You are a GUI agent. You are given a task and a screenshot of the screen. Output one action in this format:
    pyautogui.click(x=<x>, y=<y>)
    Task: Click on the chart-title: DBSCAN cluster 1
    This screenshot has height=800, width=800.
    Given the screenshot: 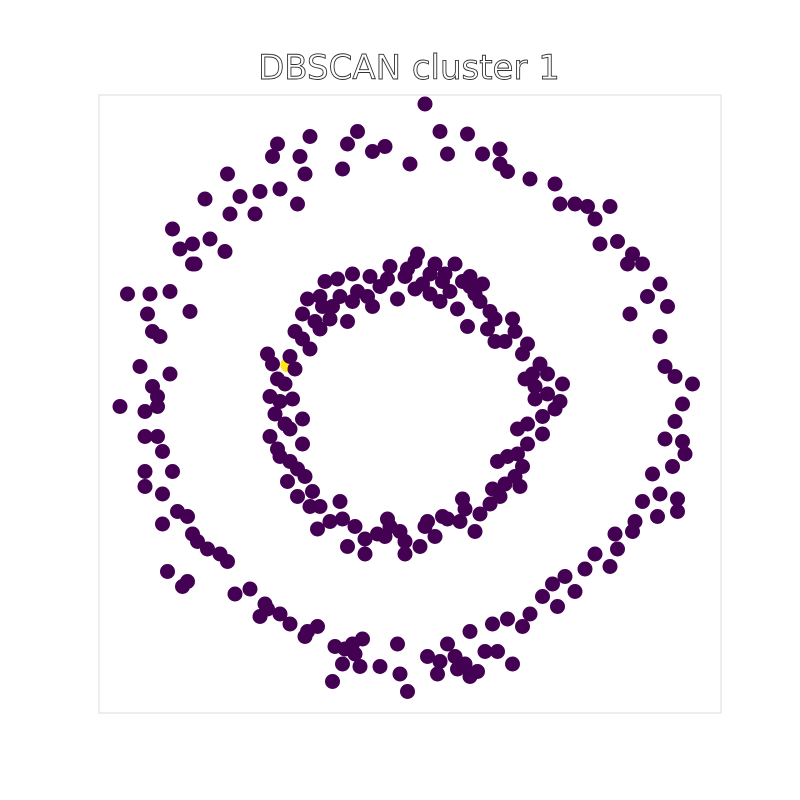 What is the action you would take?
    pyautogui.click(x=409, y=68)
    